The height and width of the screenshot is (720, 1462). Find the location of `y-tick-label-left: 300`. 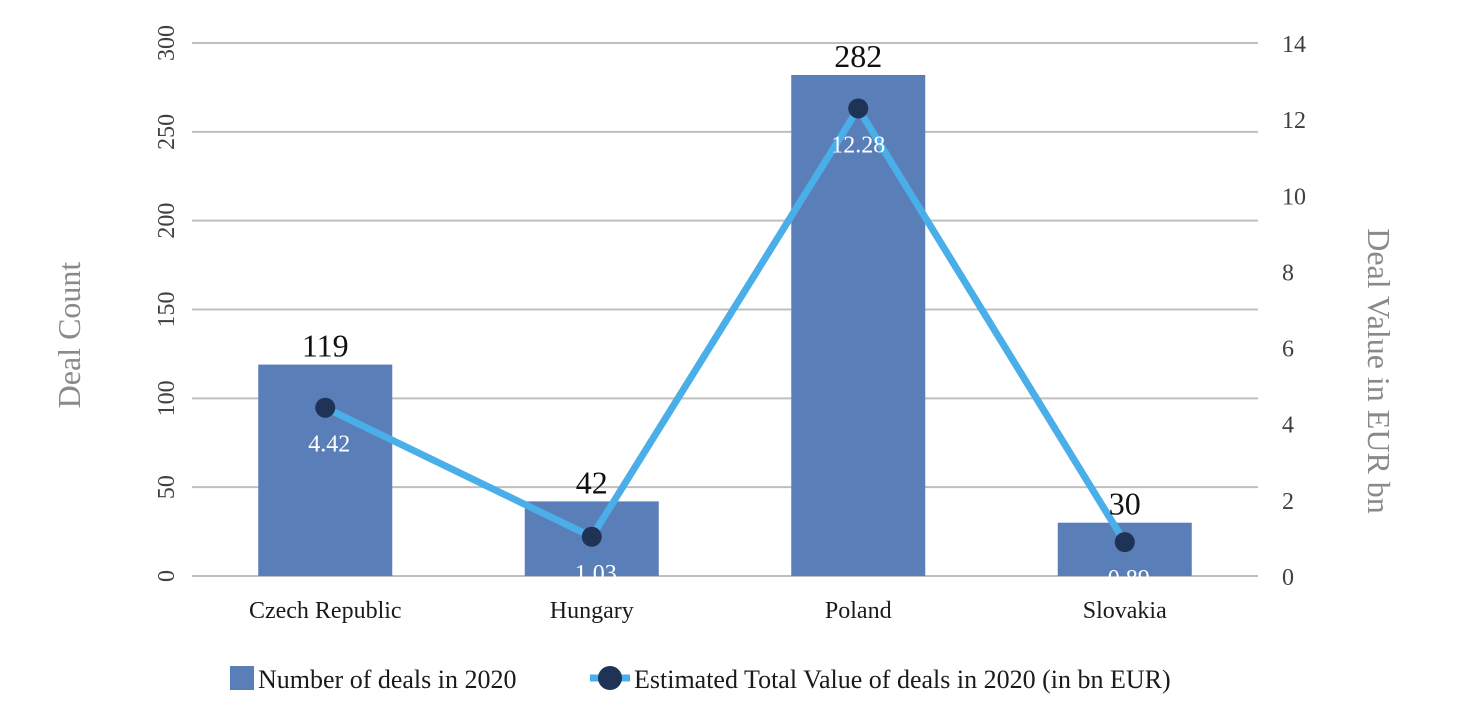

y-tick-label-left: 300 is located at coordinates (167, 43).